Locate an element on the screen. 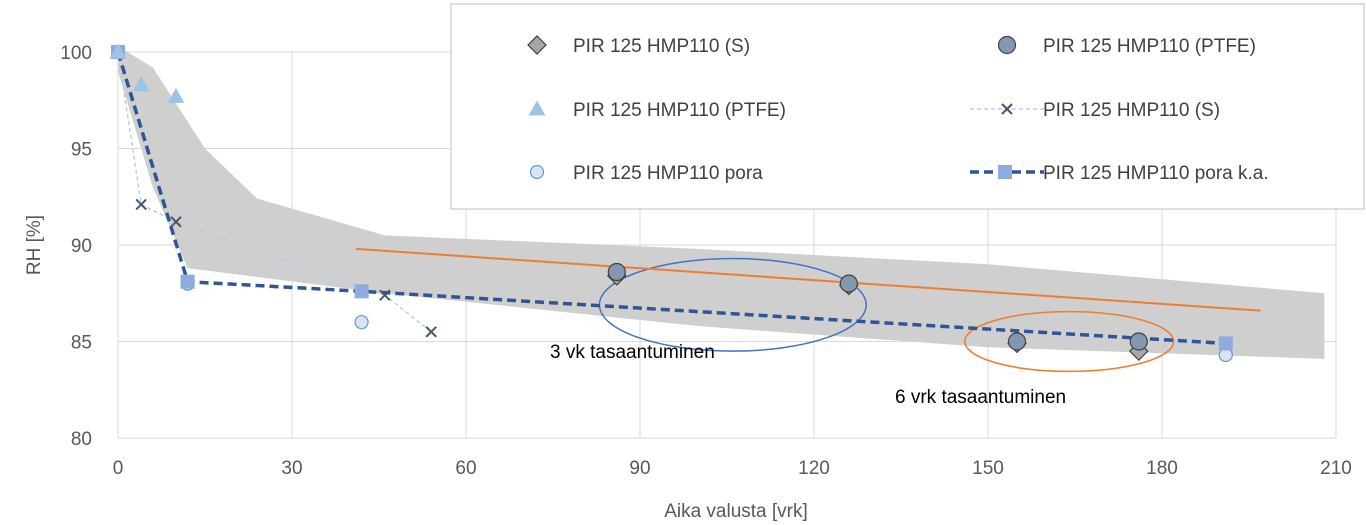 This screenshot has height=525, width=1366. y-tick-label: 95 is located at coordinates (81, 150).